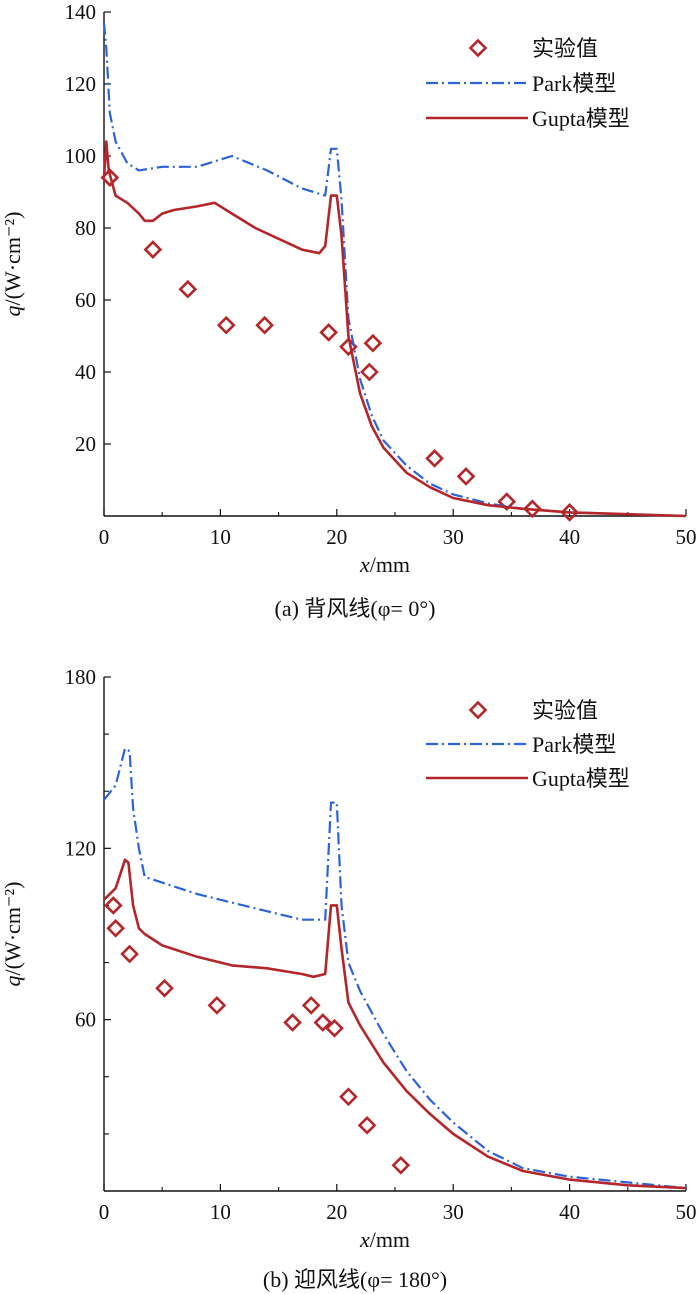 This screenshot has width=700, height=1294. I want to click on y-tick-label: 40, so click(85, 372).